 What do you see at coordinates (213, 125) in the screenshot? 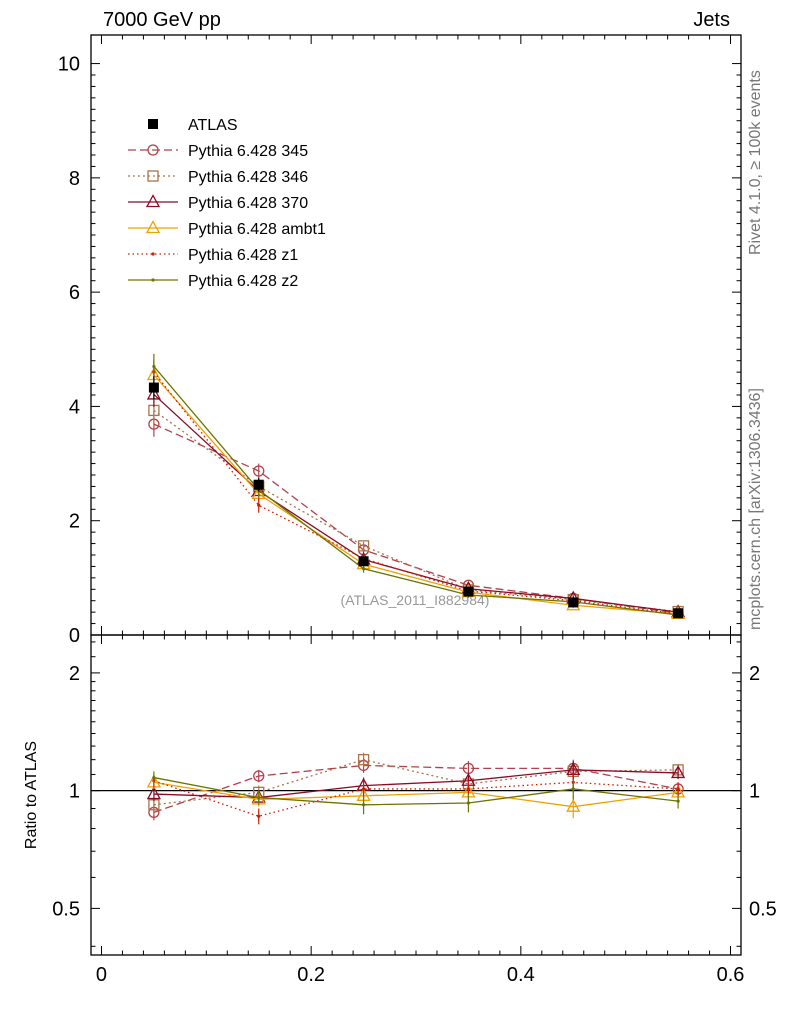
I see `legend-entry-atlas: ATLAS` at bounding box center [213, 125].